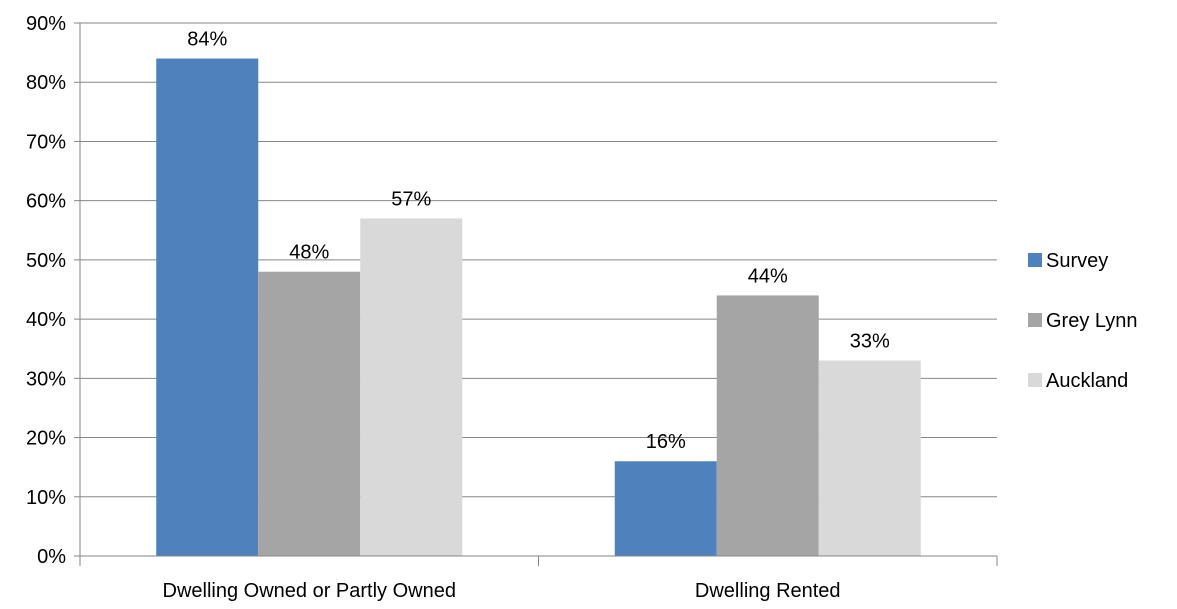 The height and width of the screenshot is (609, 1177). Describe the element at coordinates (1077, 261) in the screenshot. I see `legend-label: Survey` at that location.